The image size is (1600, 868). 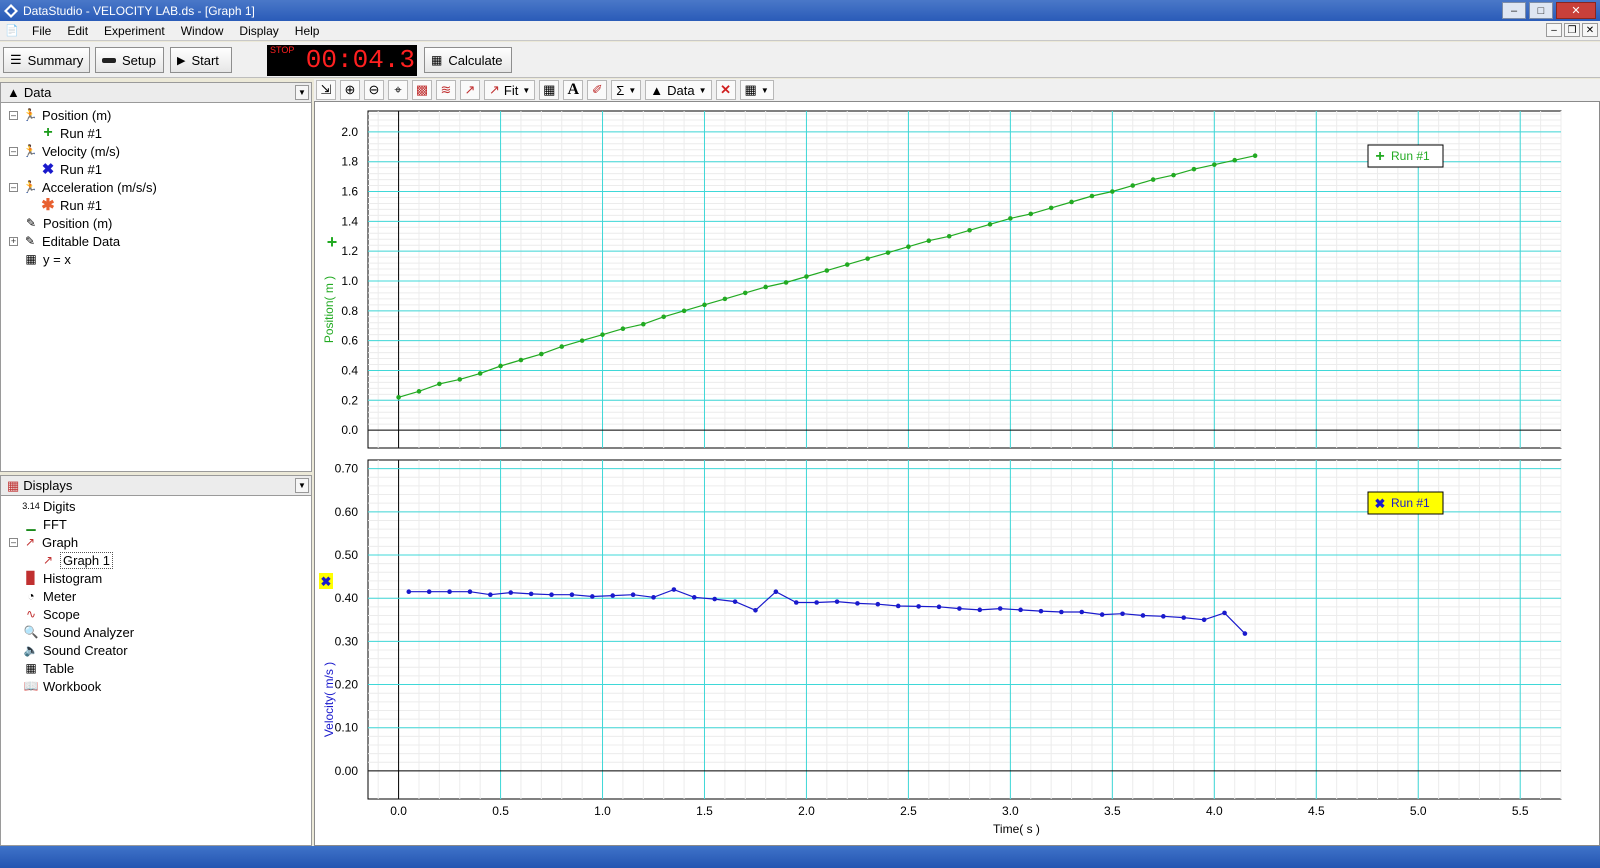 I want to click on smart-tool-icon: ▩, so click(x=422, y=90).